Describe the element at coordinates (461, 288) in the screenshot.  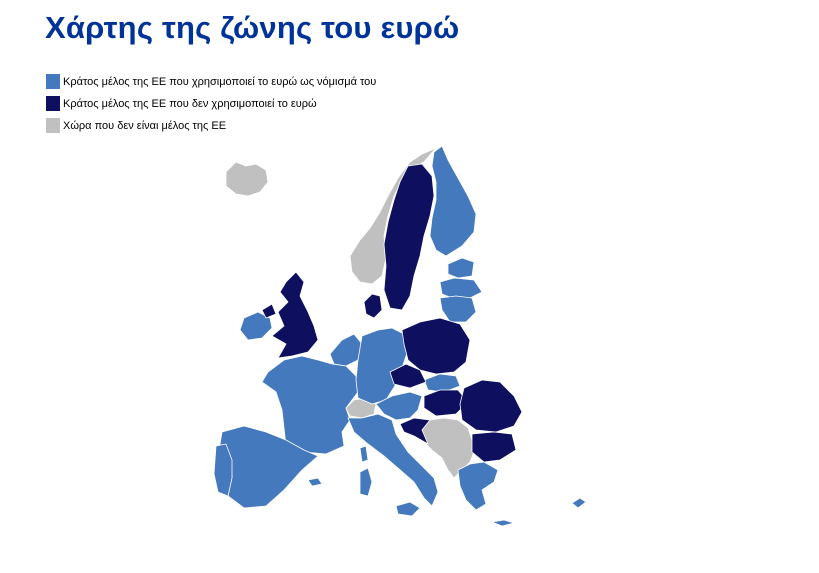
I see `country-latvia` at that location.